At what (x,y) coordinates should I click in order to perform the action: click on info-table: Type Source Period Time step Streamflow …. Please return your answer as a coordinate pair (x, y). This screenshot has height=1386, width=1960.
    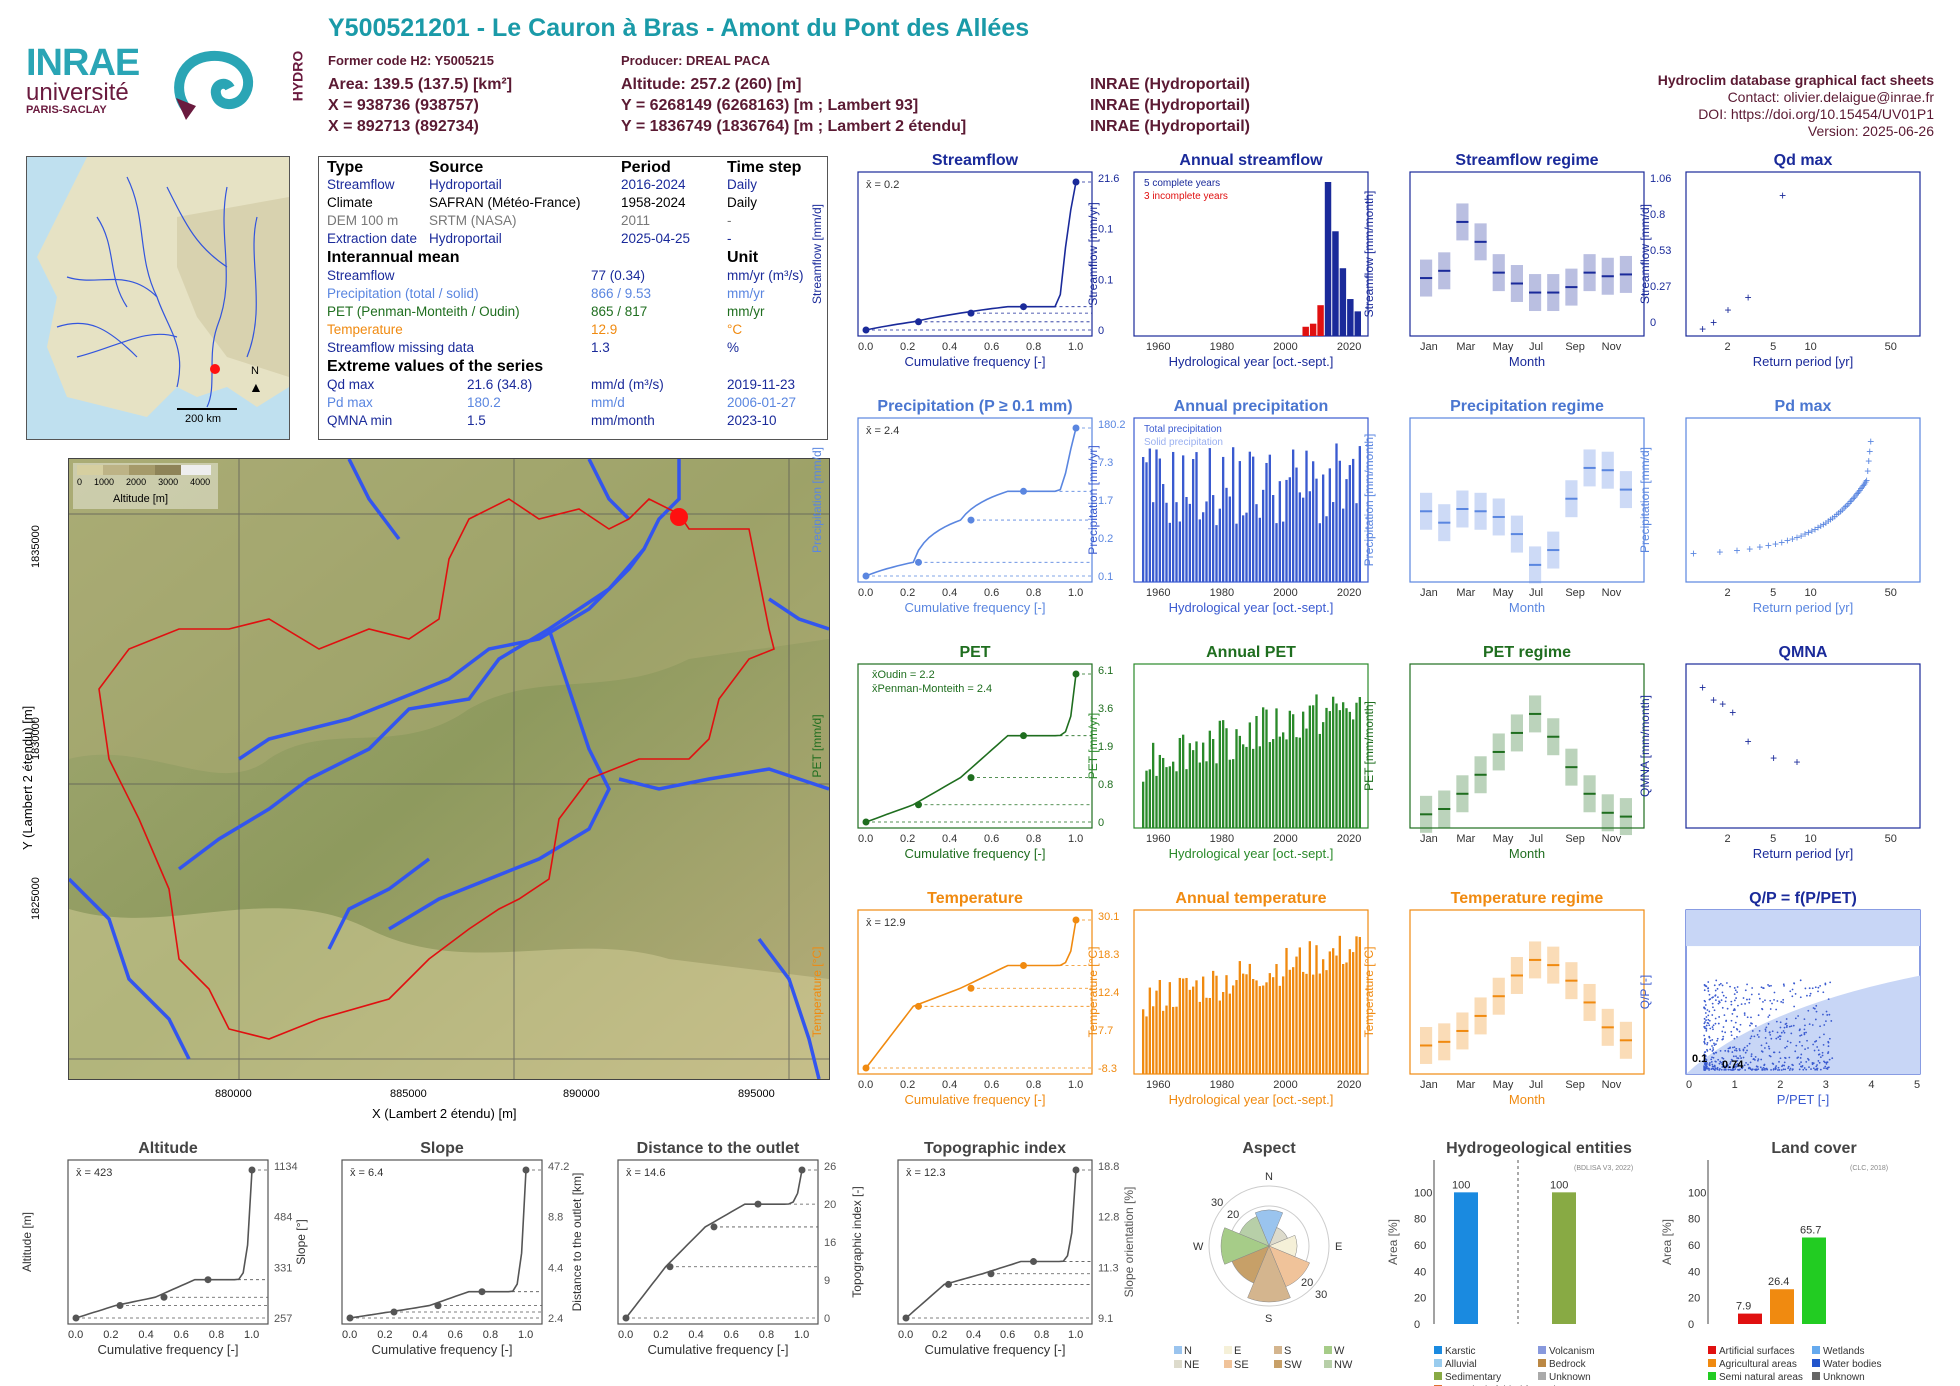
    Looking at the image, I should click on (573, 298).